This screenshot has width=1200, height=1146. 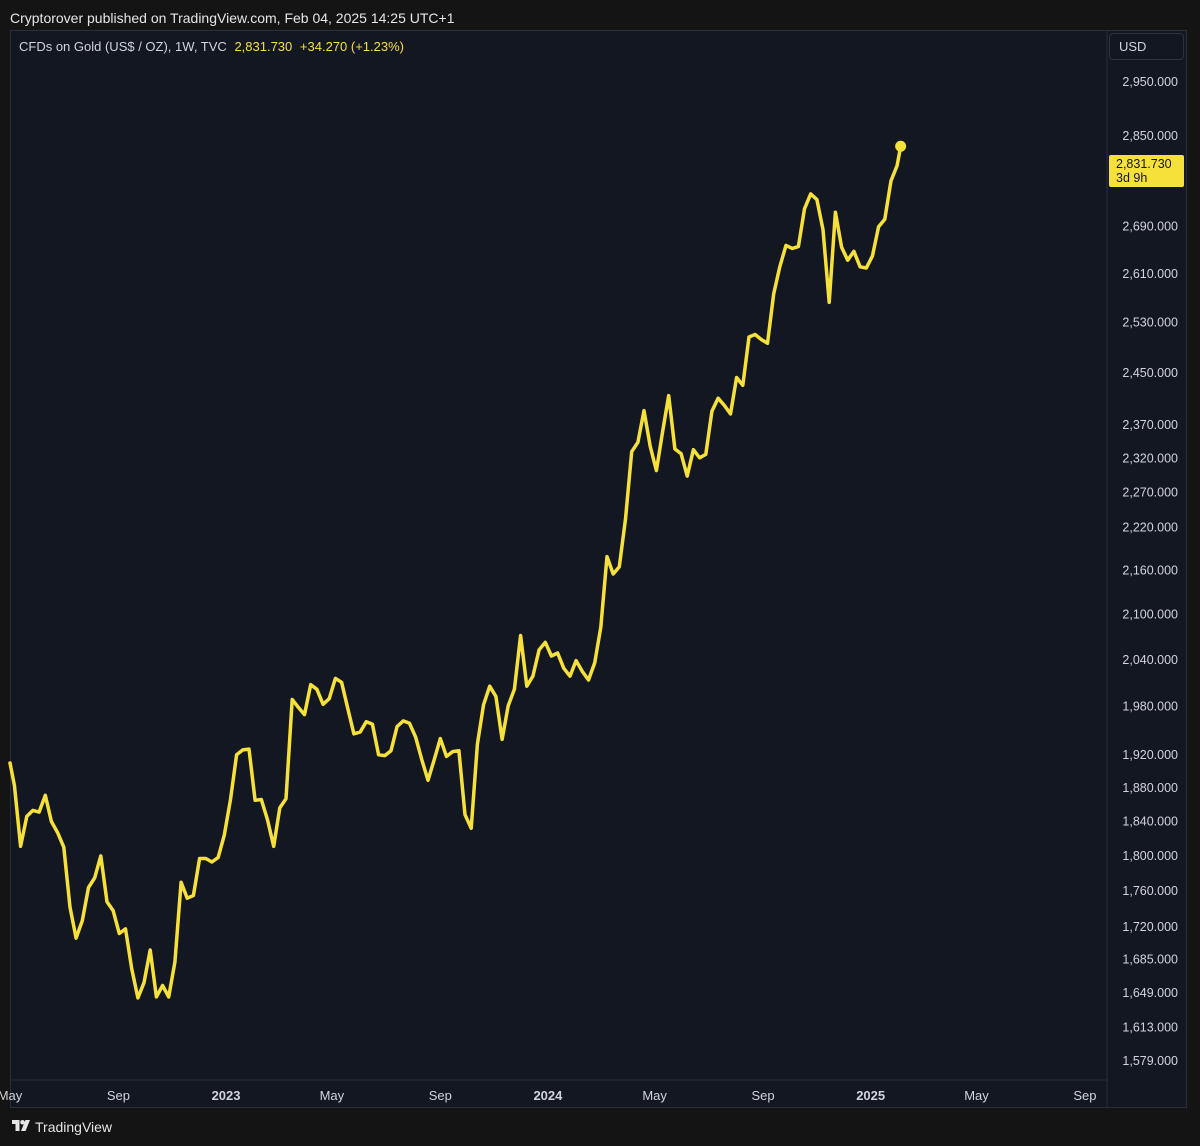 What do you see at coordinates (1150, 373) in the screenshot?
I see `price-tick-label: 2,450.000` at bounding box center [1150, 373].